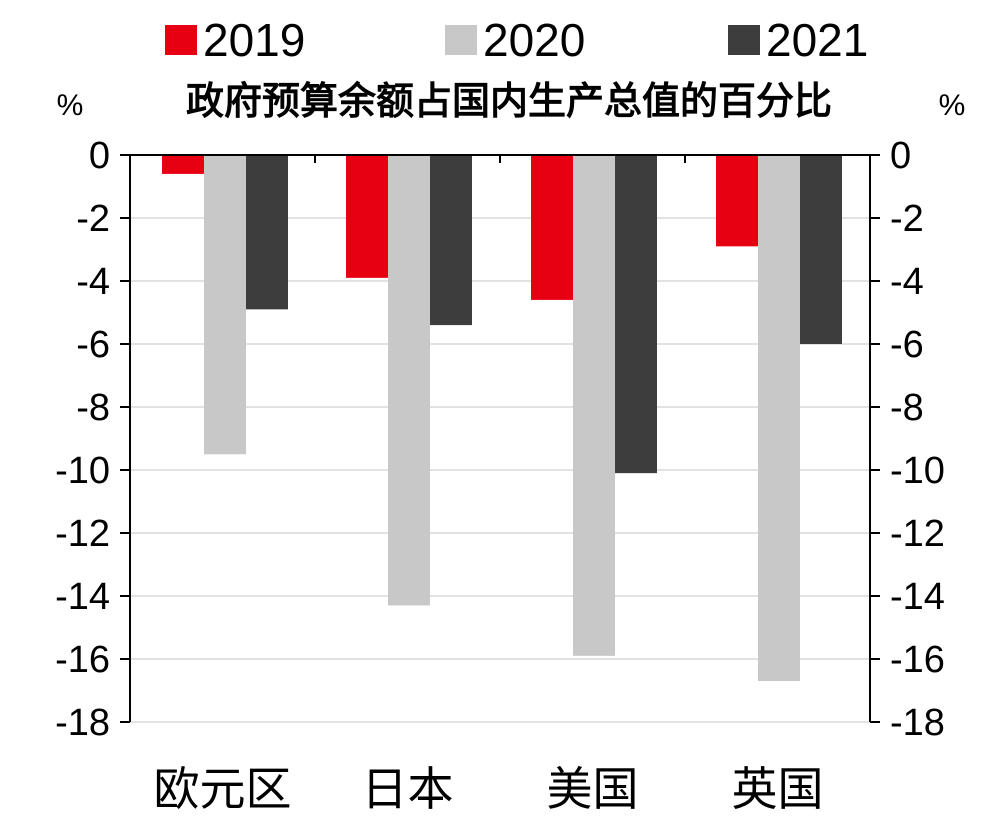  I want to click on y-tick-label-right-5: -10, so click(917, 471).